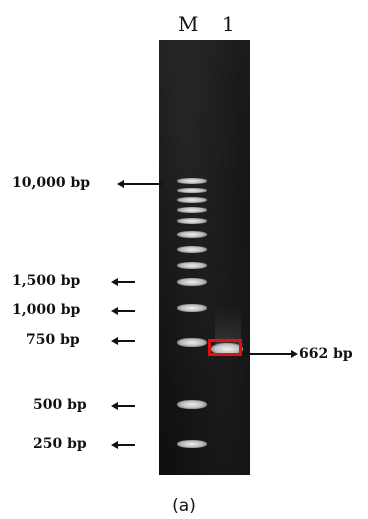 The image size is (368, 519). What do you see at coordinates (228, 24) in the screenshot?
I see `lane-label-sample: 1` at bounding box center [228, 24].